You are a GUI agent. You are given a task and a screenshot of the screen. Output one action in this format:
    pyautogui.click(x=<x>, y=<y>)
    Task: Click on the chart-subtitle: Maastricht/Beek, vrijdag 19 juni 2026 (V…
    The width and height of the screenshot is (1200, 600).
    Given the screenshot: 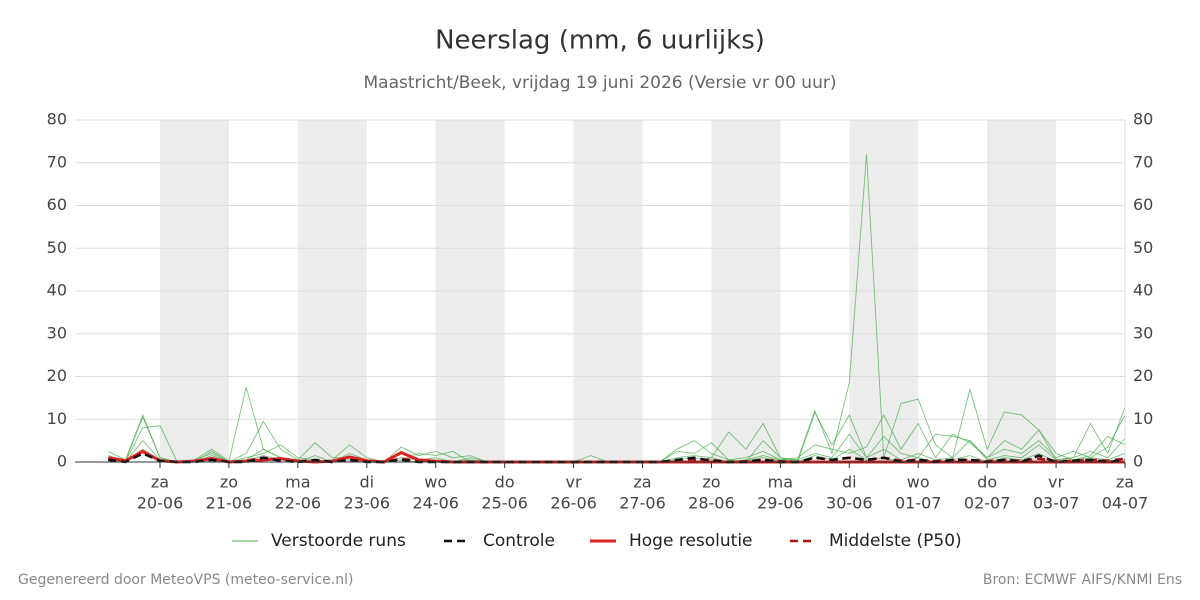 What is the action you would take?
    pyautogui.click(x=600, y=83)
    